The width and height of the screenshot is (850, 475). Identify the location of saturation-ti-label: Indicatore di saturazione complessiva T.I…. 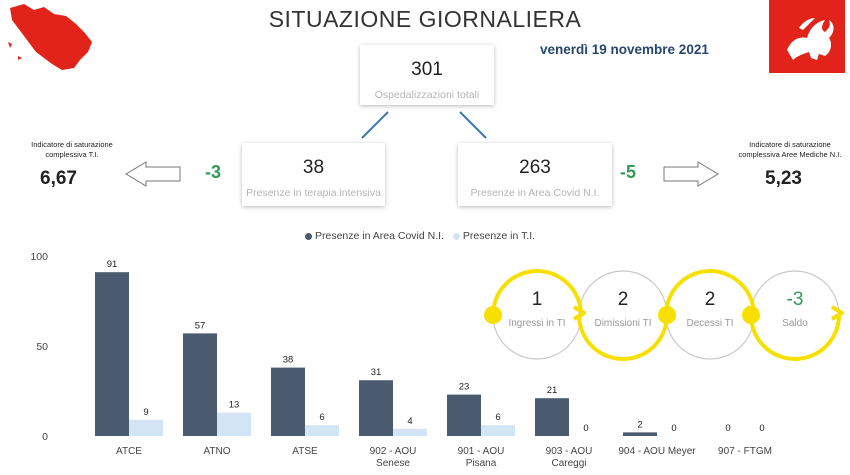
(72, 149).